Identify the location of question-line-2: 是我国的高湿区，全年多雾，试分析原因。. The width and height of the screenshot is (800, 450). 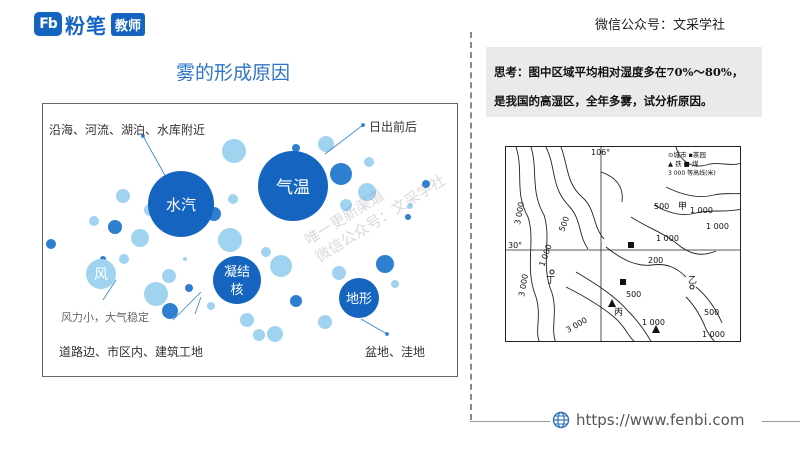
(603, 101).